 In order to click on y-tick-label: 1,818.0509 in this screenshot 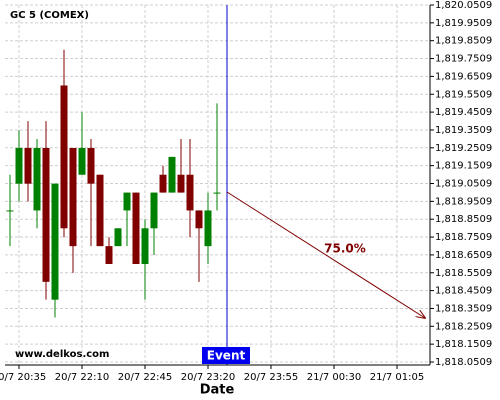, I will do `click(463, 362)`.